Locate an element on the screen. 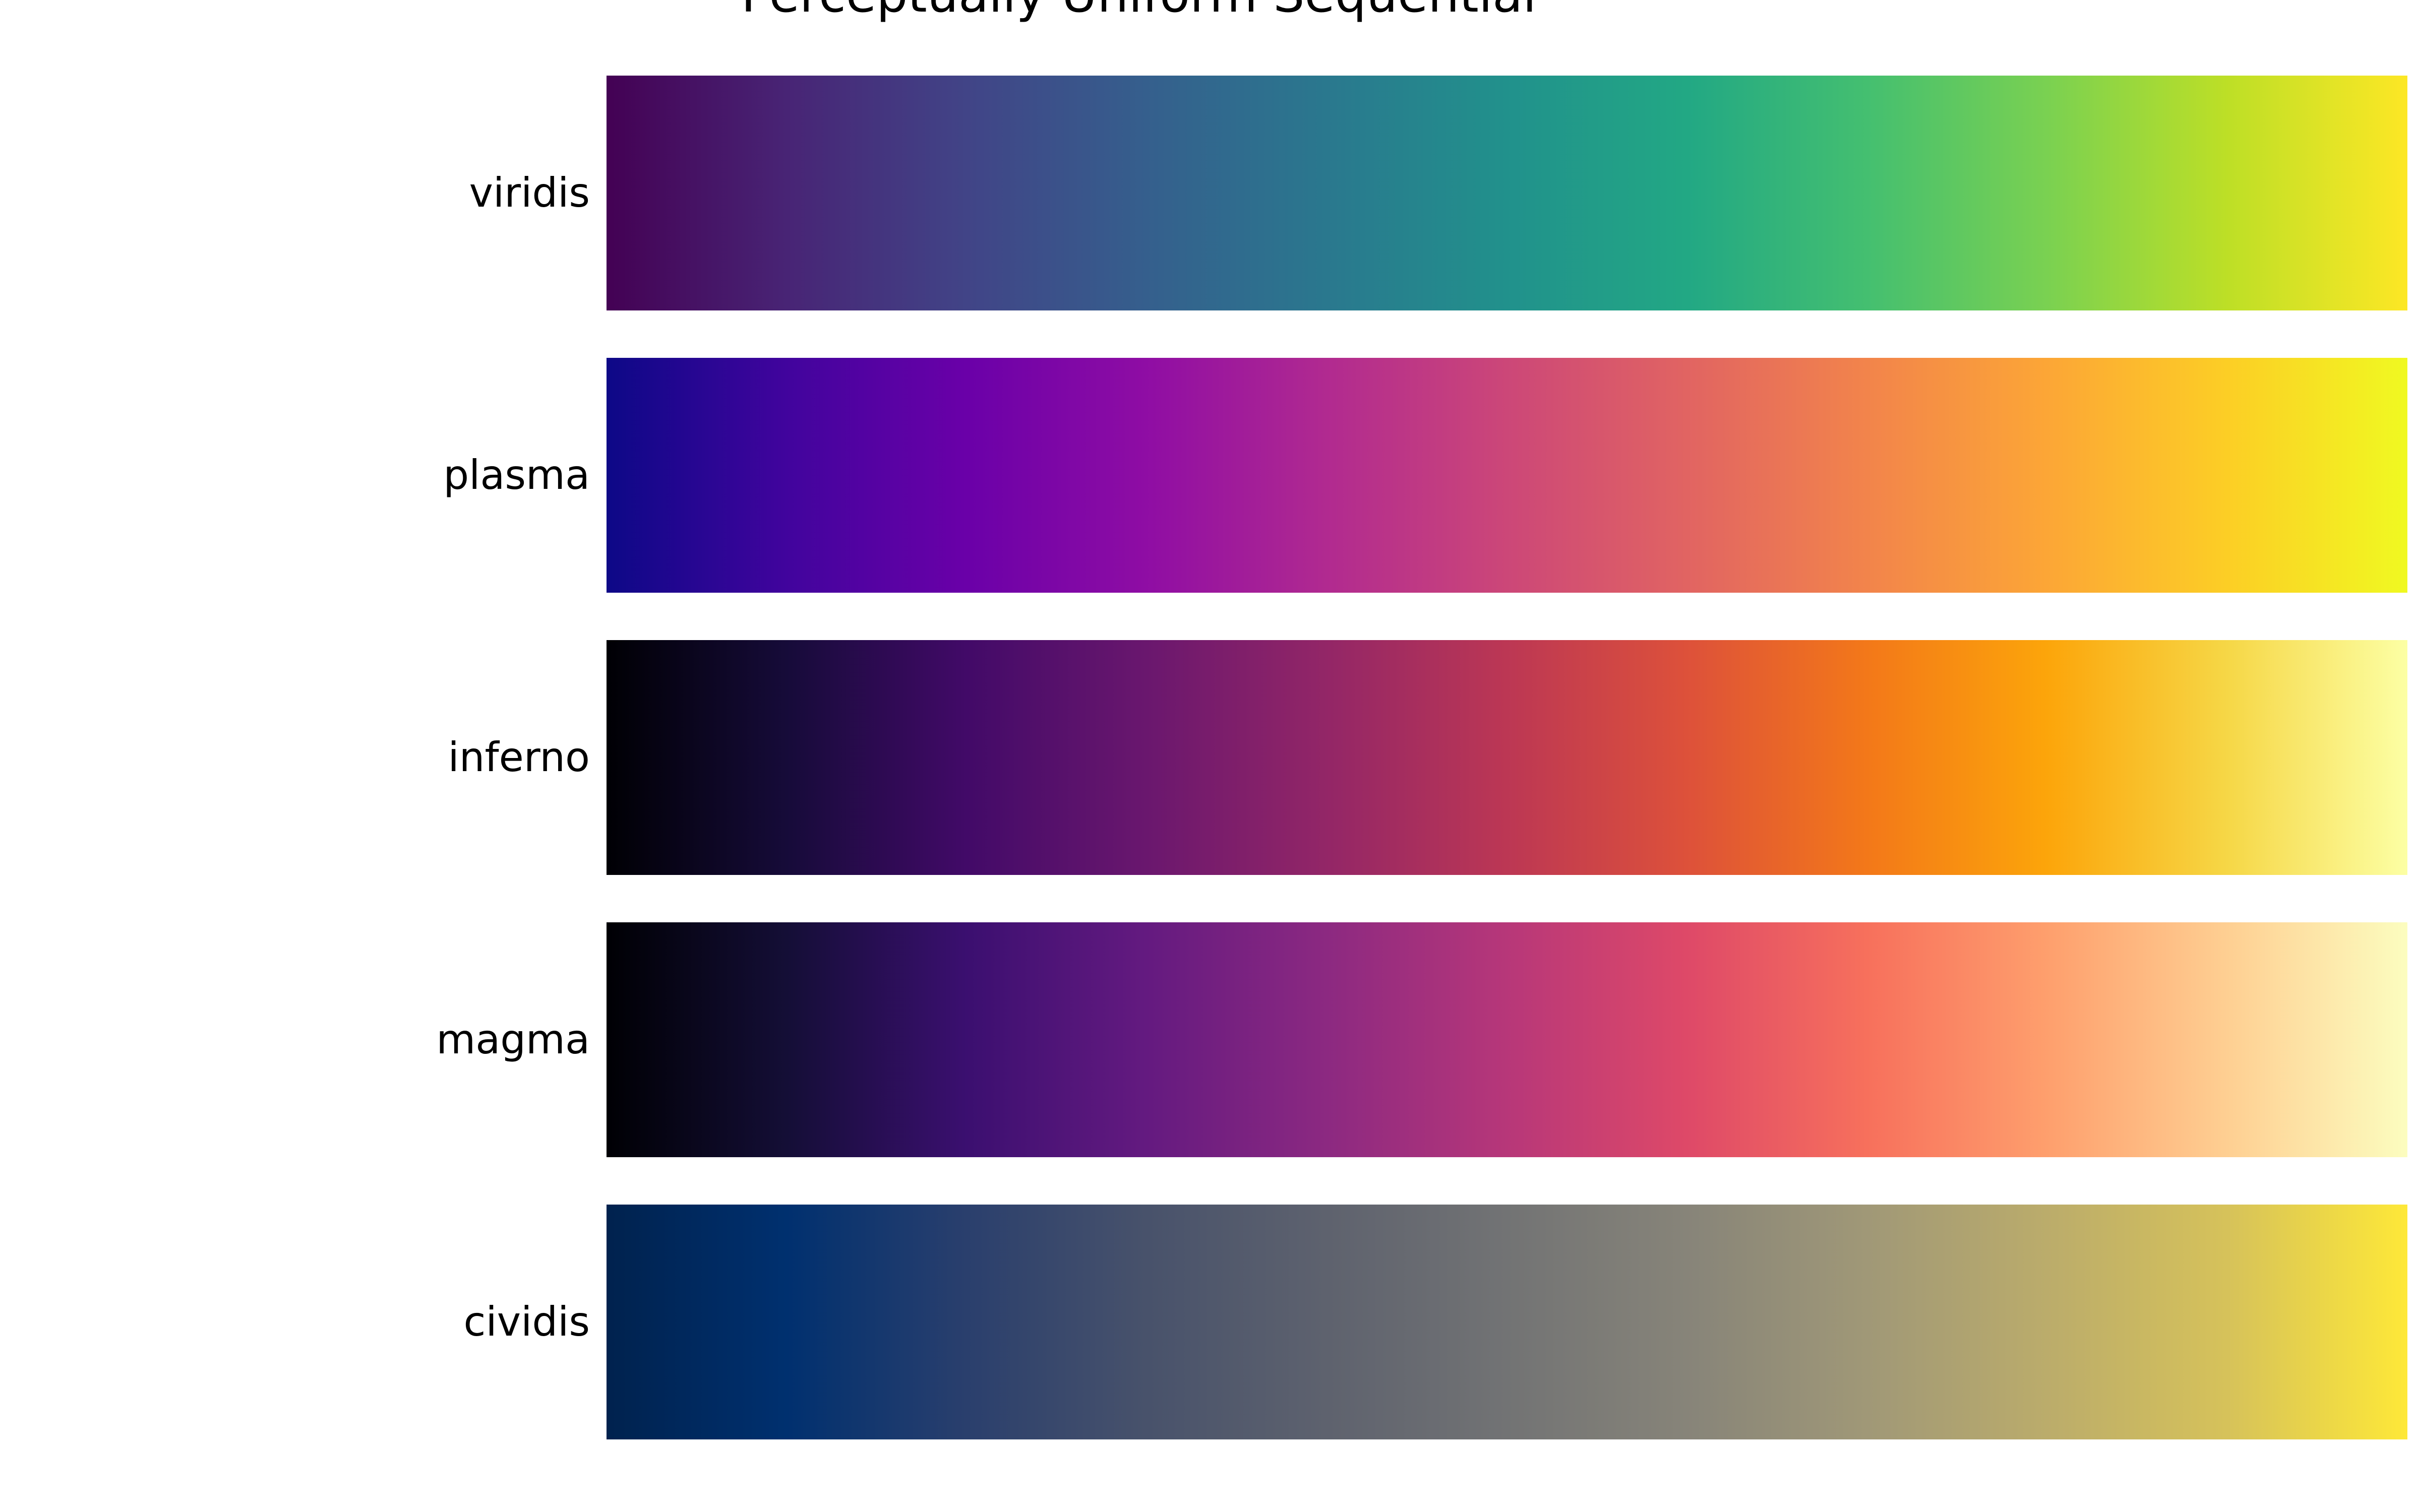 The height and width of the screenshot is (1512, 2420). figure-title: Perceptually Uniform Sequential is located at coordinates (1220, 13).